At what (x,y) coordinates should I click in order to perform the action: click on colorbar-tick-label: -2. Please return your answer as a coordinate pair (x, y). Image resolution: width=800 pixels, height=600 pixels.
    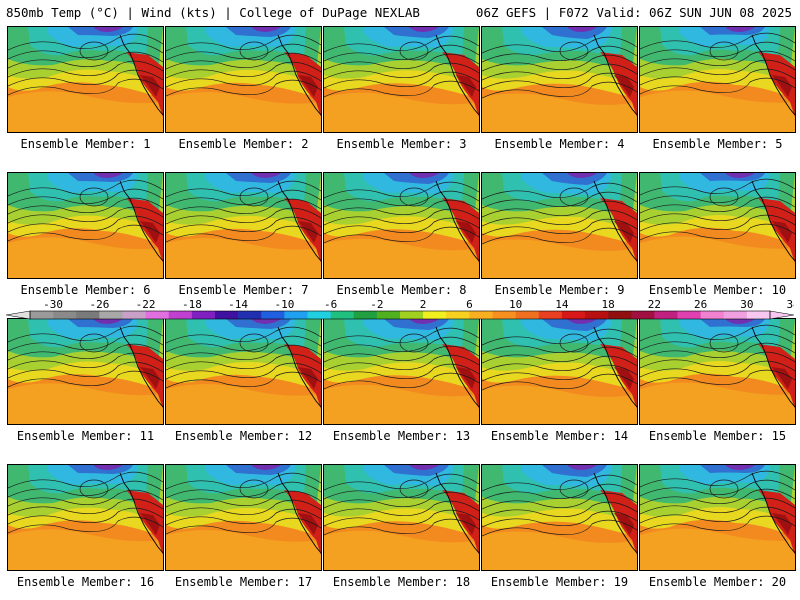
    Looking at the image, I should click on (376, 304).